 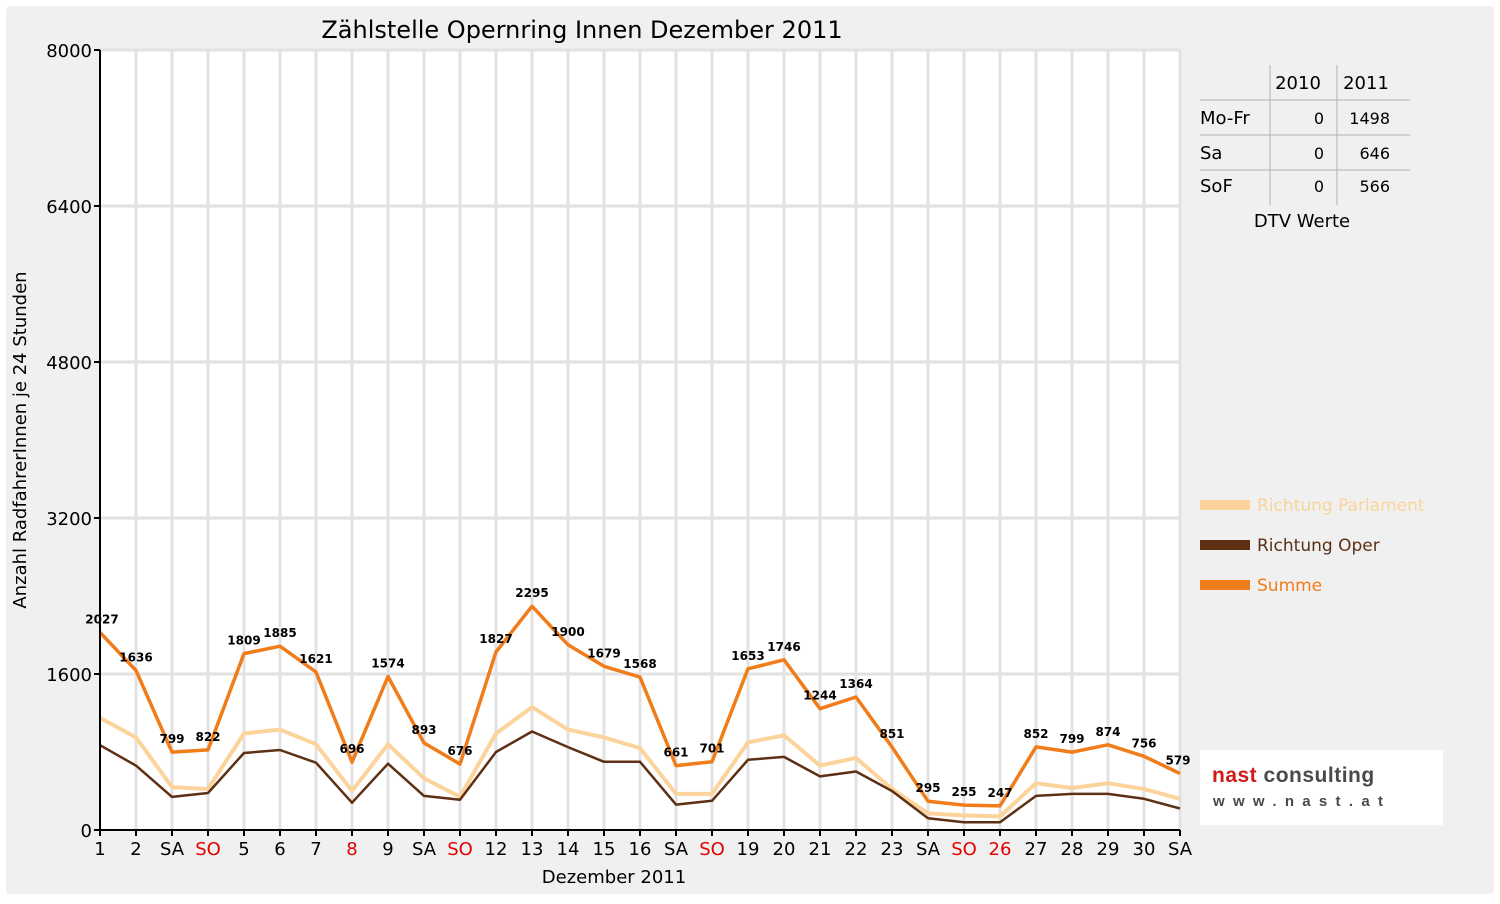 I want to click on logo-word-consulting: consulting, so click(x=1316, y=775).